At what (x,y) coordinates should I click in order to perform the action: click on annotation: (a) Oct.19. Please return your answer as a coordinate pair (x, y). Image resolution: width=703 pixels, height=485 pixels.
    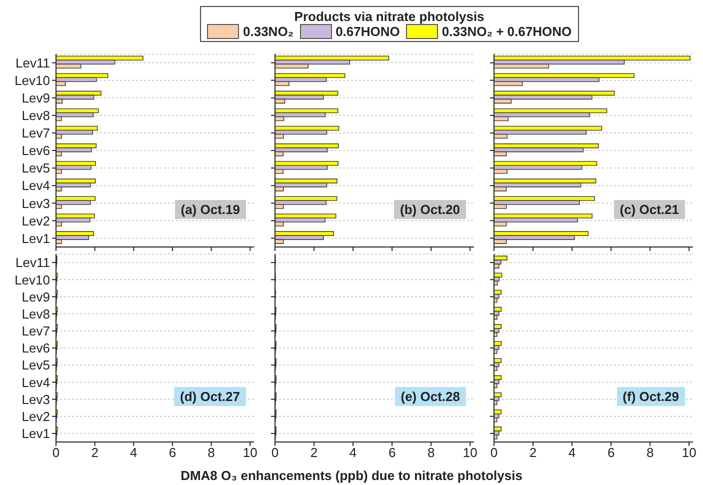
    Looking at the image, I should click on (210, 209).